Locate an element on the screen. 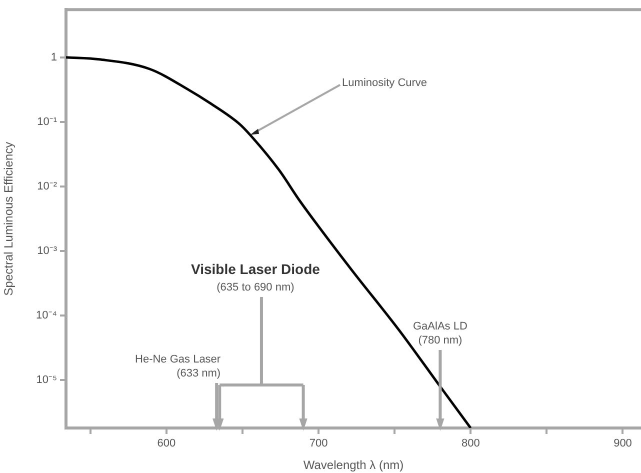 Image resolution: width=641 pixels, height=473 pixels. x-tick-label: 900 is located at coordinates (623, 444).